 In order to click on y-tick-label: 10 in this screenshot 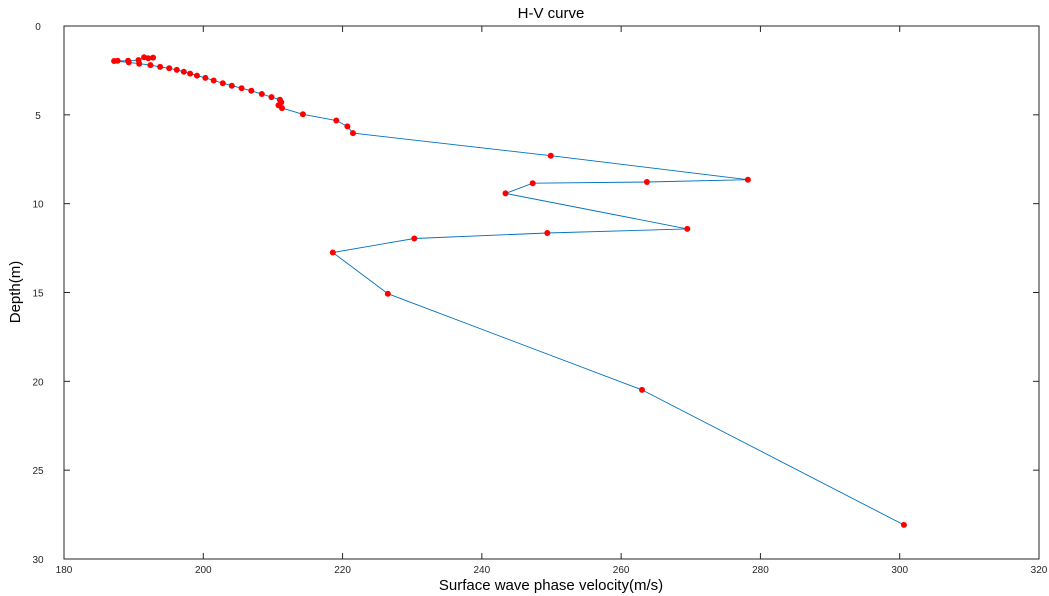, I will do `click(38, 205)`.